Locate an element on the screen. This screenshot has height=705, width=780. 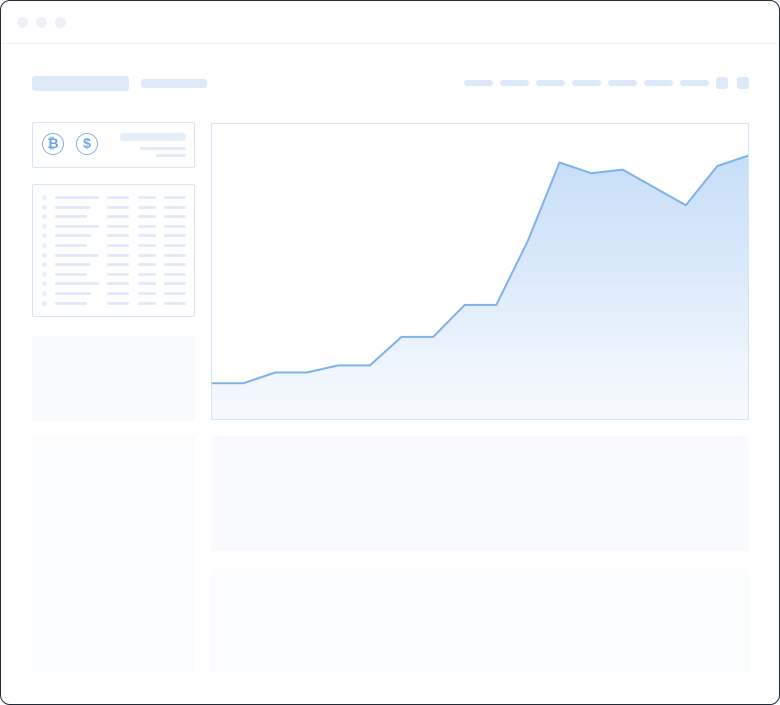
close-dot is located at coordinates (22, 22).